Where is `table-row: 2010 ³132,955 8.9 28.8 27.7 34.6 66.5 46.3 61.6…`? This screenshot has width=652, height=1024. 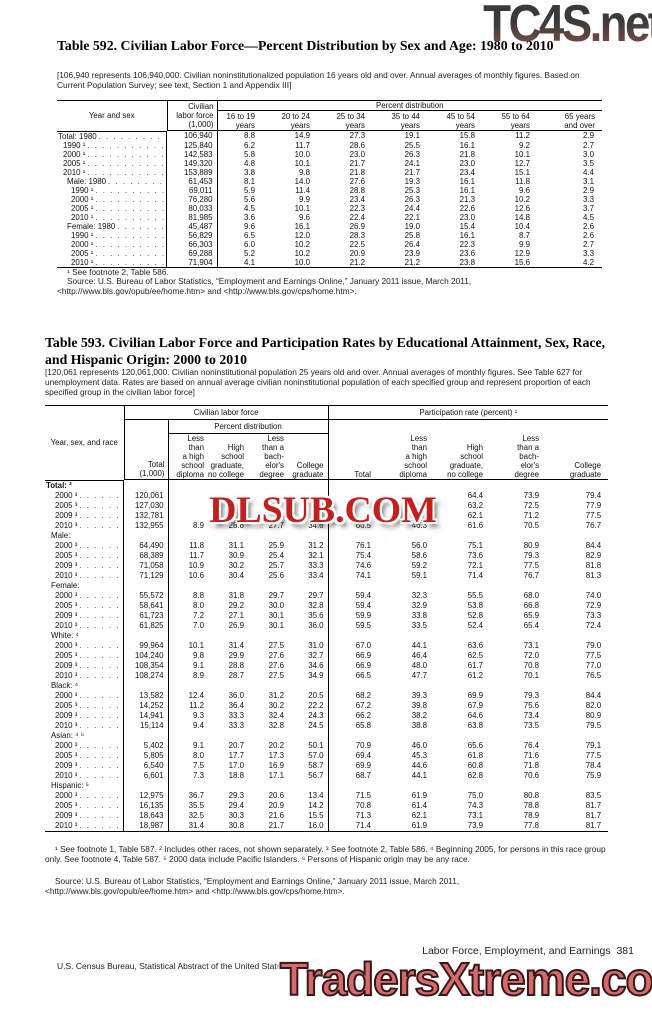 table-row: 2010 ³132,955 8.9 28.8 27.7 34.6 66.5 46.3 61.6… is located at coordinates (326, 525).